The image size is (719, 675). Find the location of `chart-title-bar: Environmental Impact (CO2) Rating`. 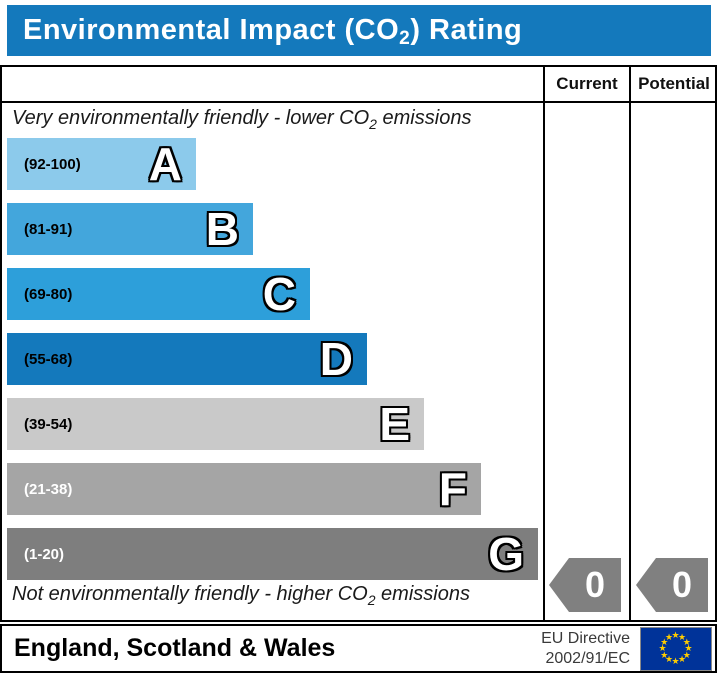

chart-title-bar: Environmental Impact (CO2) Rating is located at coordinates (359, 30).